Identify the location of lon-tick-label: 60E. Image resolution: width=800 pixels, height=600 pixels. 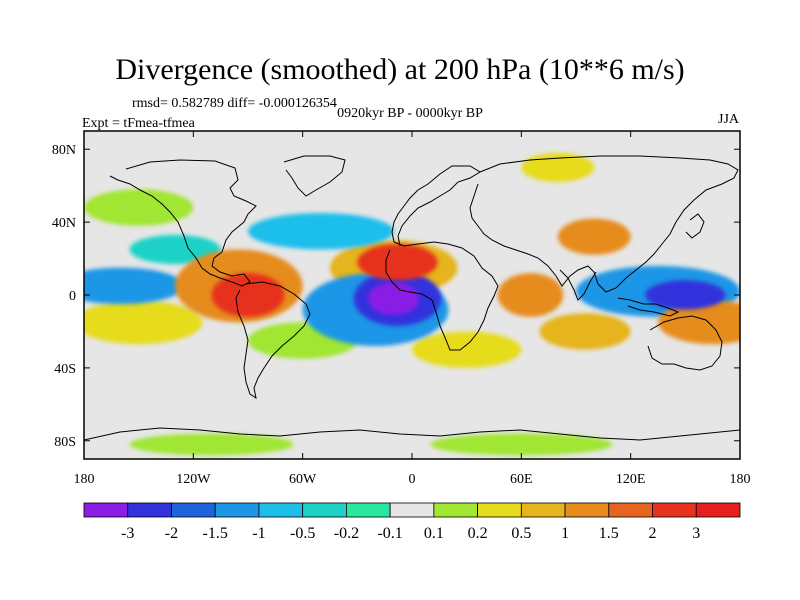
(521, 479).